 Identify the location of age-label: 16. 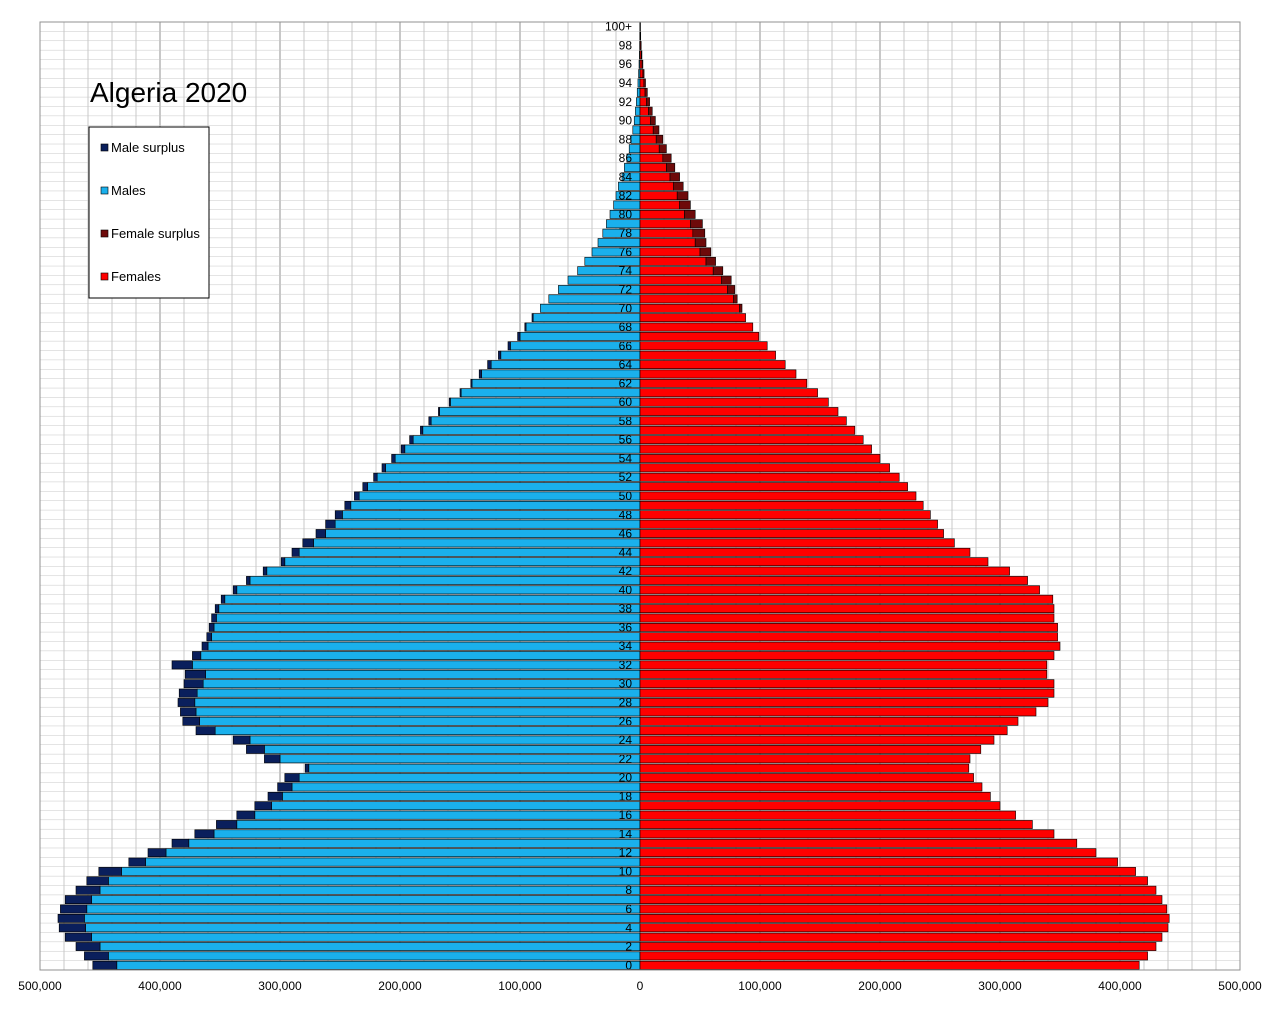
(626, 815).